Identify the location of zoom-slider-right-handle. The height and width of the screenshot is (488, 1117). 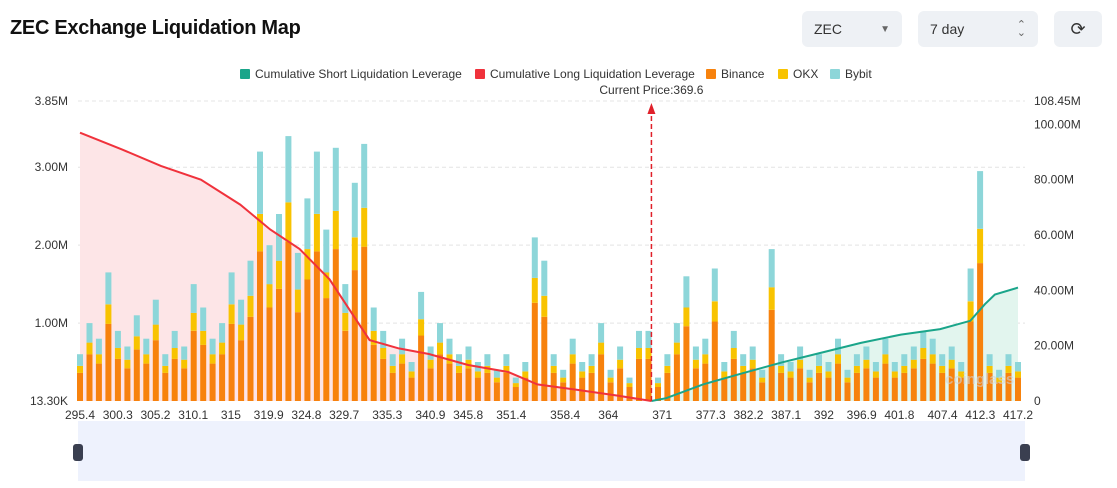
(1025, 452).